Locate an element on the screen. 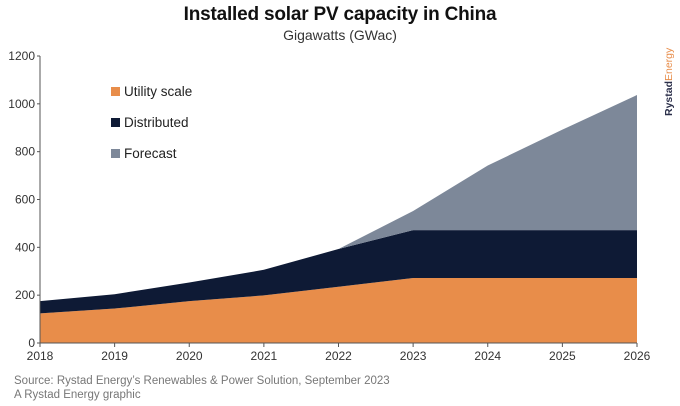 The width and height of the screenshot is (680, 406). credit-note: A Rystad Energy graphic is located at coordinates (77, 395).